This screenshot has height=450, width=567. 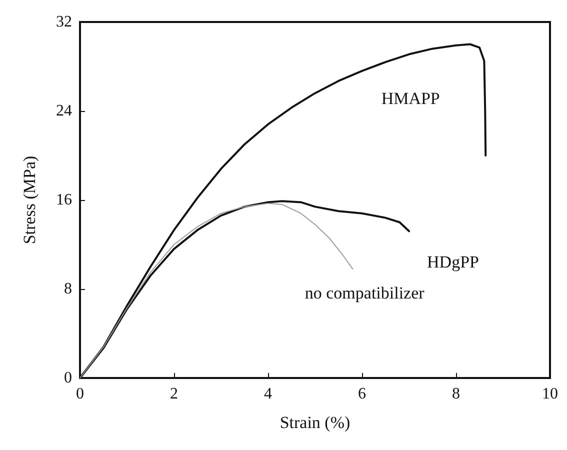 What do you see at coordinates (268, 394) in the screenshot?
I see `x-tick-label: 4` at bounding box center [268, 394].